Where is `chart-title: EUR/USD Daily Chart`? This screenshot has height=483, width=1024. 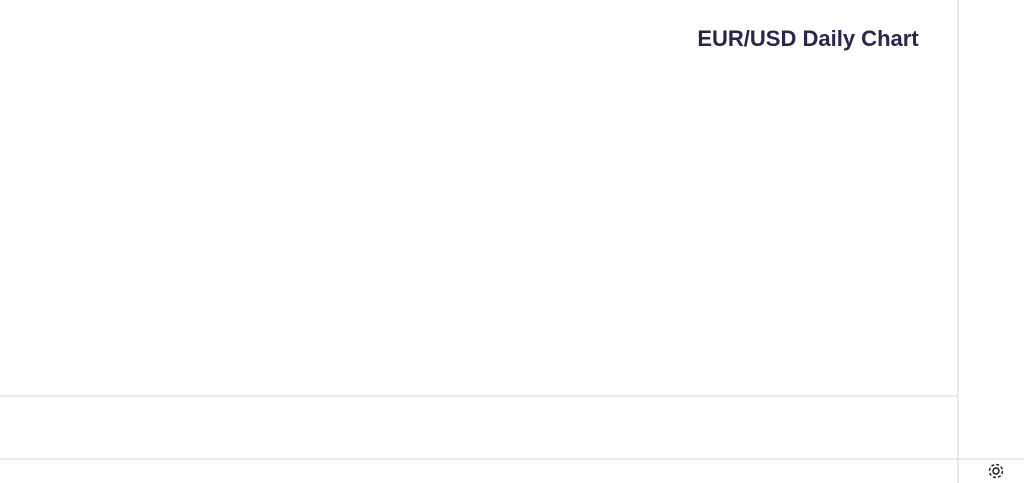
chart-title: EUR/USD Daily Chart is located at coordinates (808, 38).